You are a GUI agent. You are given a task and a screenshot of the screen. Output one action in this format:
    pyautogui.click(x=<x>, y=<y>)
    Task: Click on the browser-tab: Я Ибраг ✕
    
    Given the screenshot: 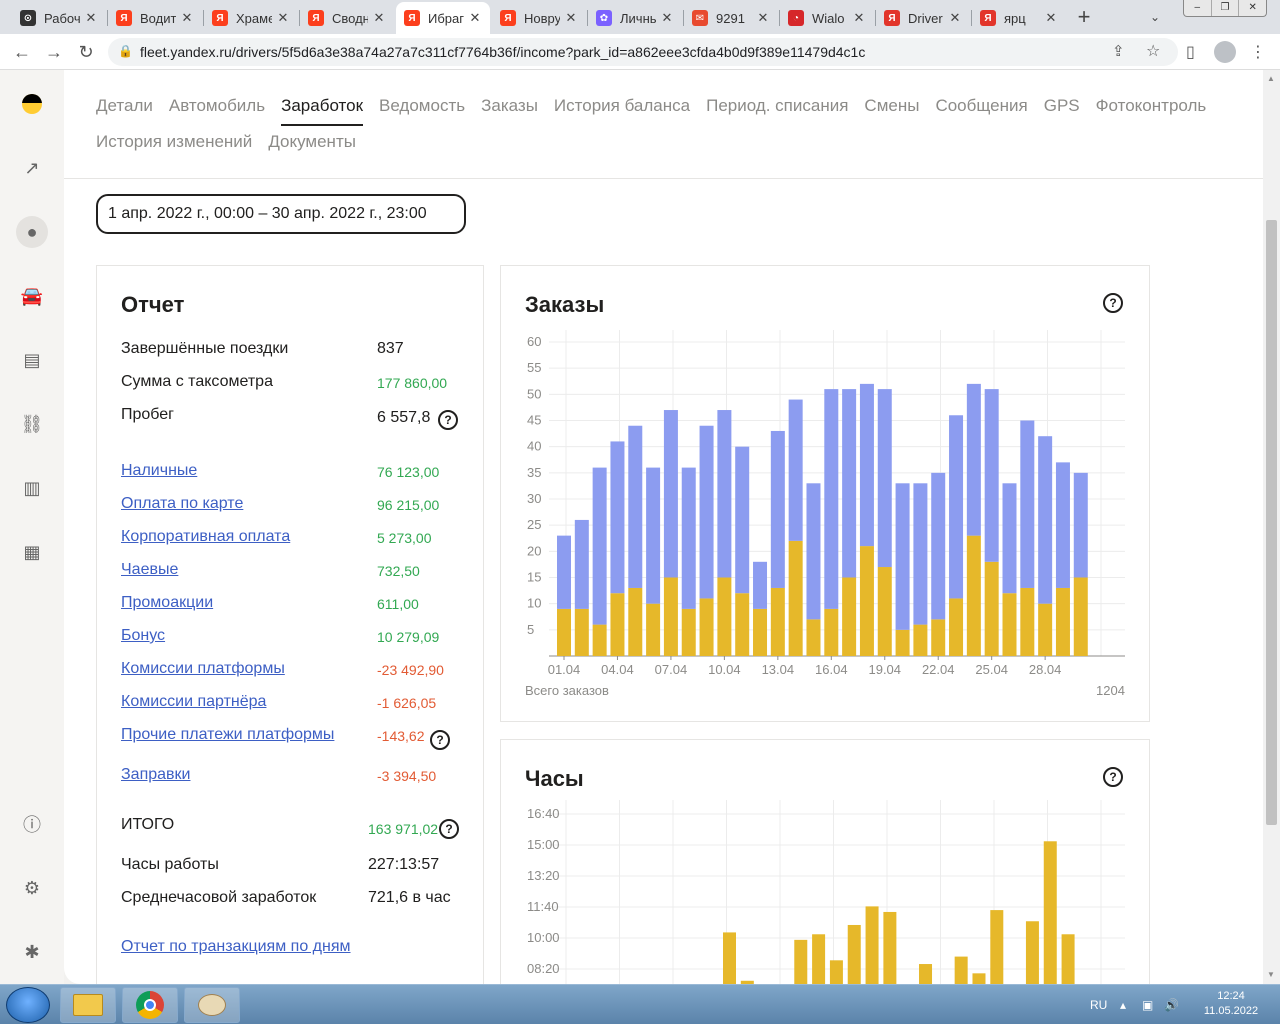 What is the action you would take?
    pyautogui.click(x=443, y=18)
    